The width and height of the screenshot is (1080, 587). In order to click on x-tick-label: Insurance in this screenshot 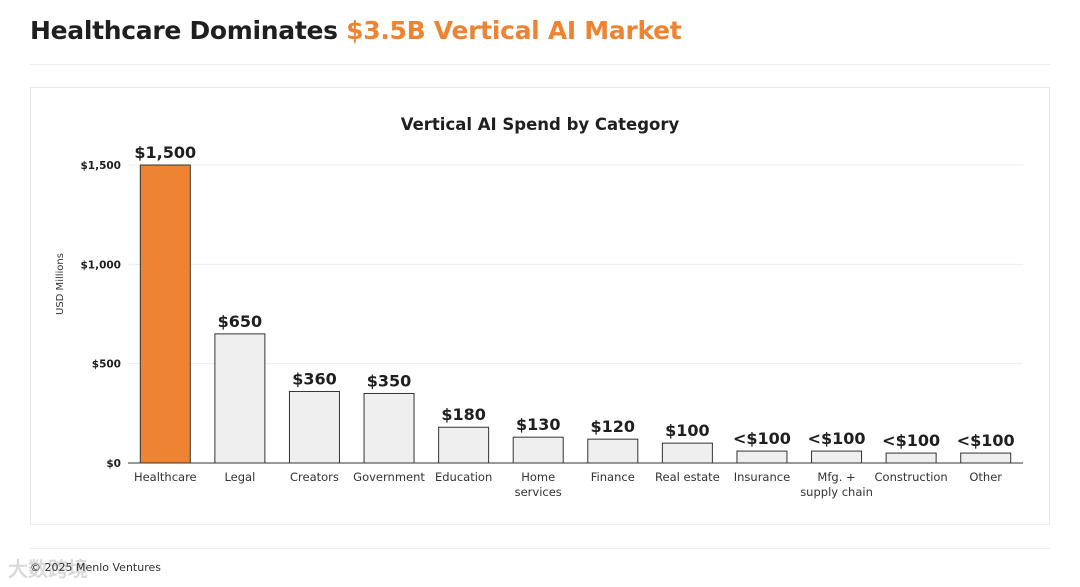, I will do `click(762, 477)`.